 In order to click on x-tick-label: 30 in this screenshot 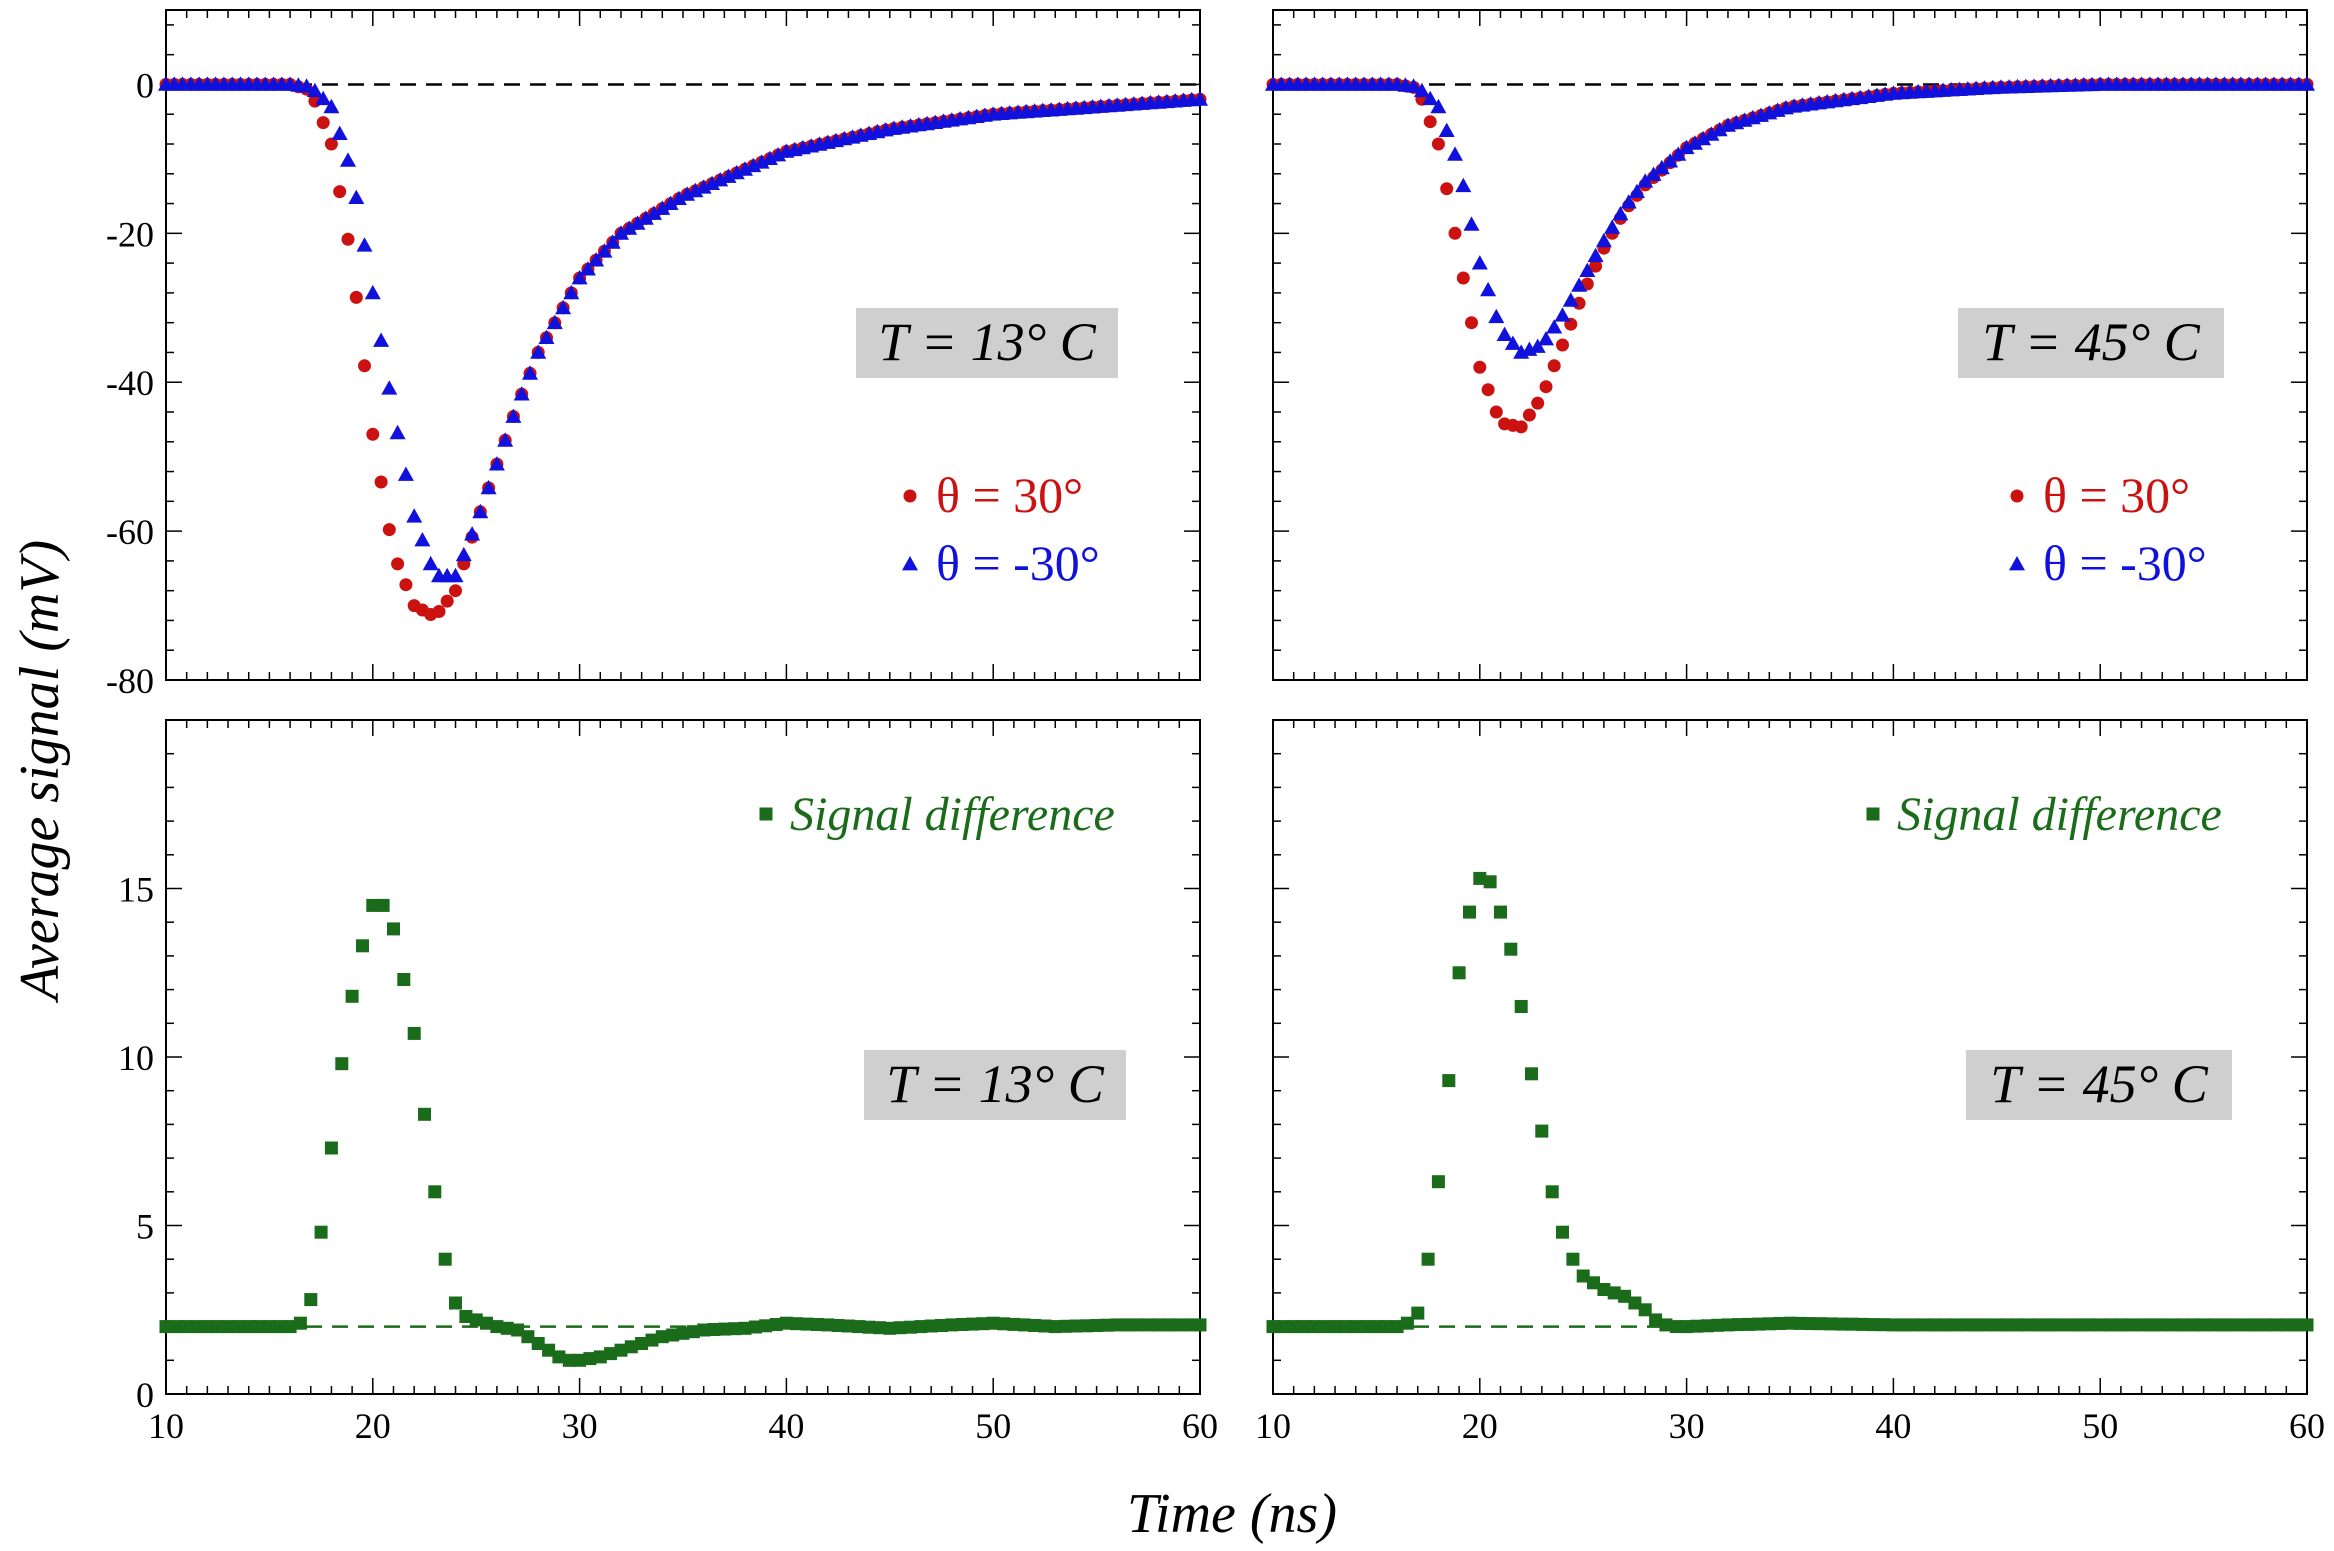, I will do `click(580, 1426)`.